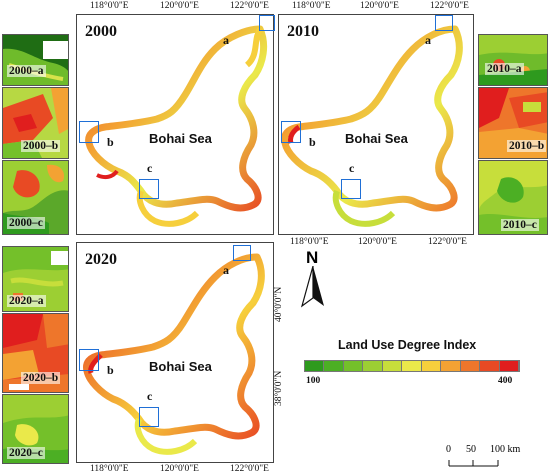 This screenshot has width=550, height=476. What do you see at coordinates (407, 345) in the screenshot?
I see `legend-title: Land Use Degree Index` at bounding box center [407, 345].